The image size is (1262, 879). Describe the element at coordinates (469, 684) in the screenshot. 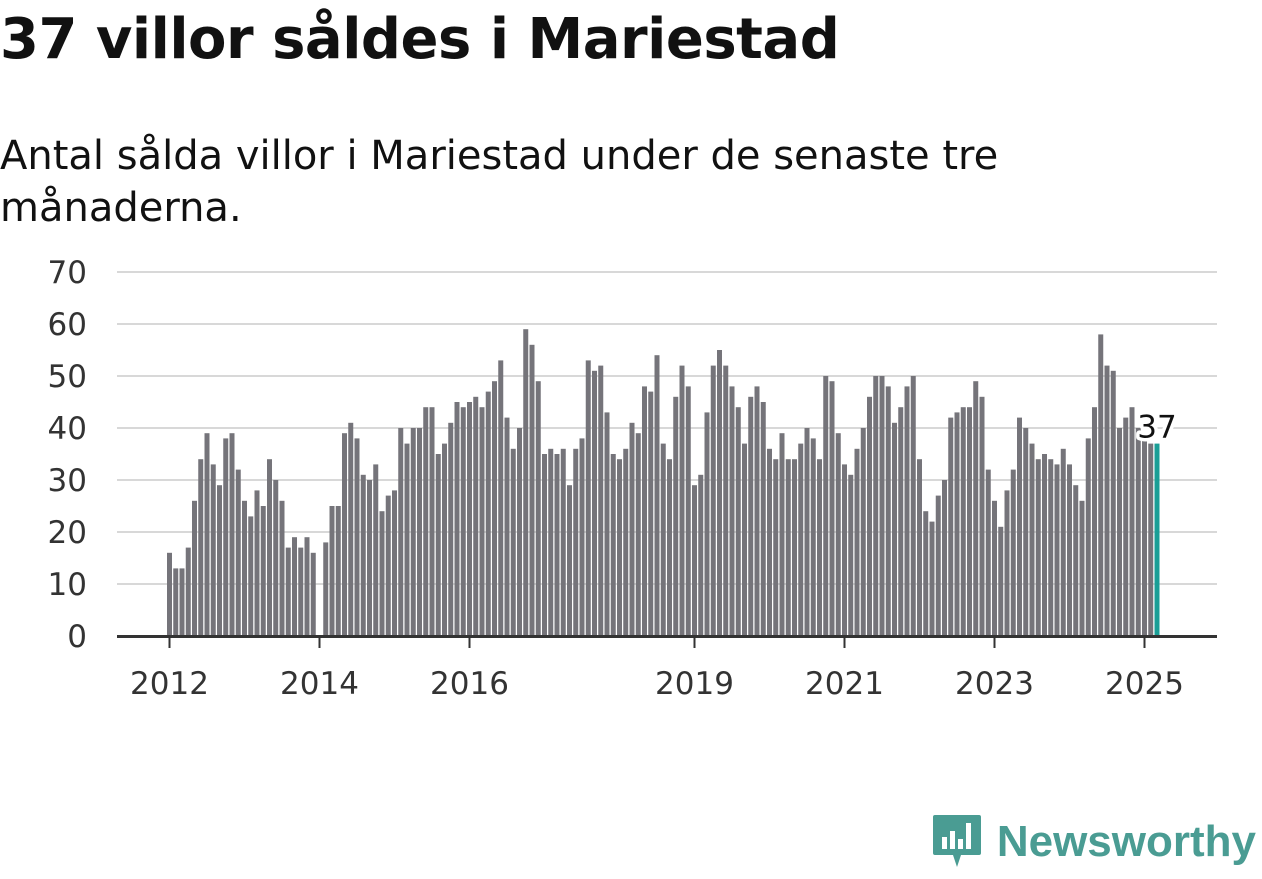

I see `x-tick-label: 2016` at that location.